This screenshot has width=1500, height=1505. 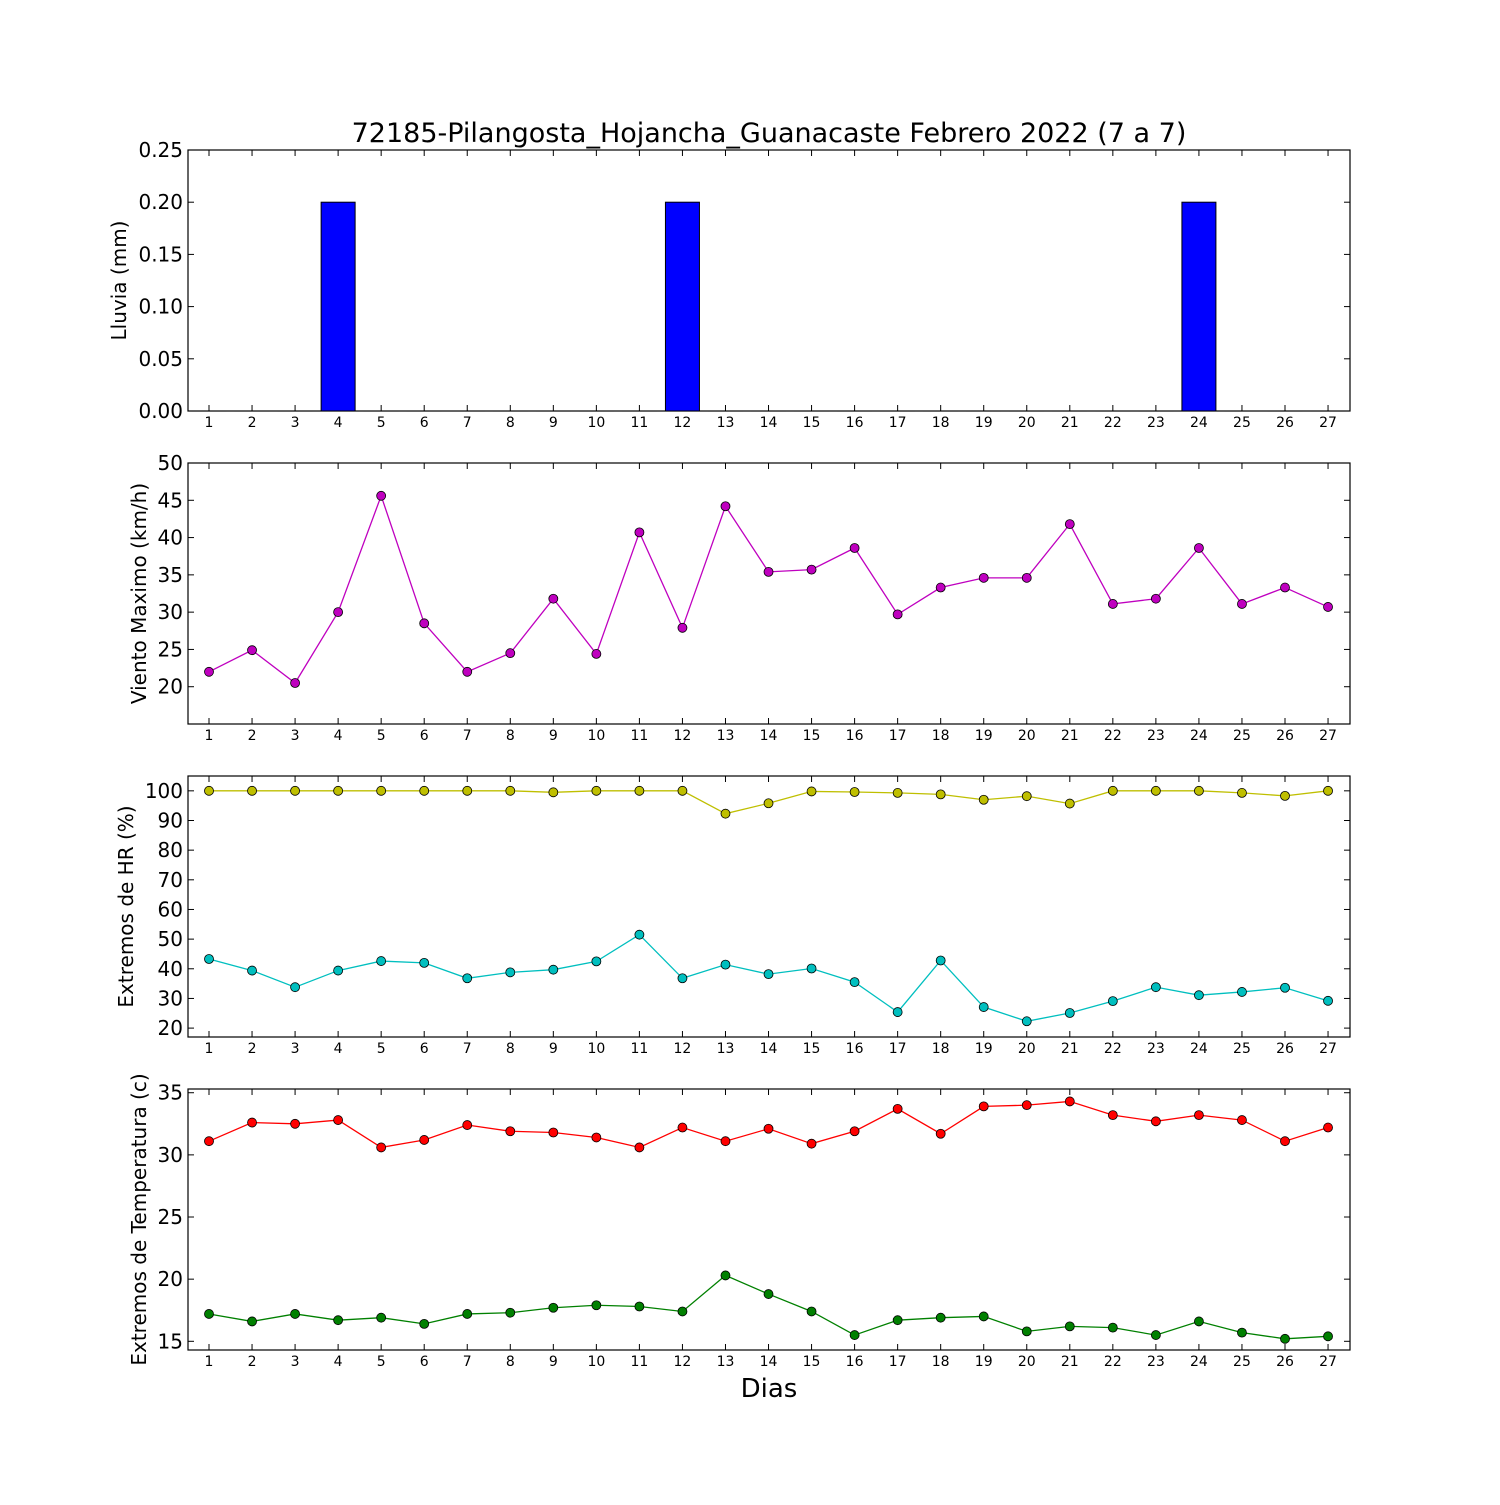 I want to click on x-tick-label: 19, so click(x=984, y=1362).